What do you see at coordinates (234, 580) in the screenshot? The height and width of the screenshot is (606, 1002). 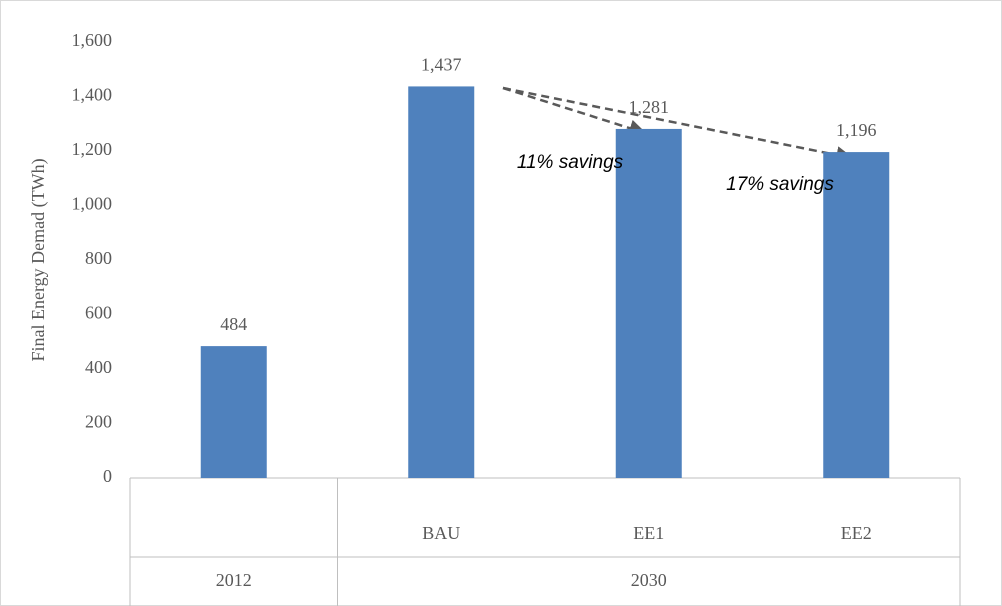 I see `group-label: 2012` at bounding box center [234, 580].